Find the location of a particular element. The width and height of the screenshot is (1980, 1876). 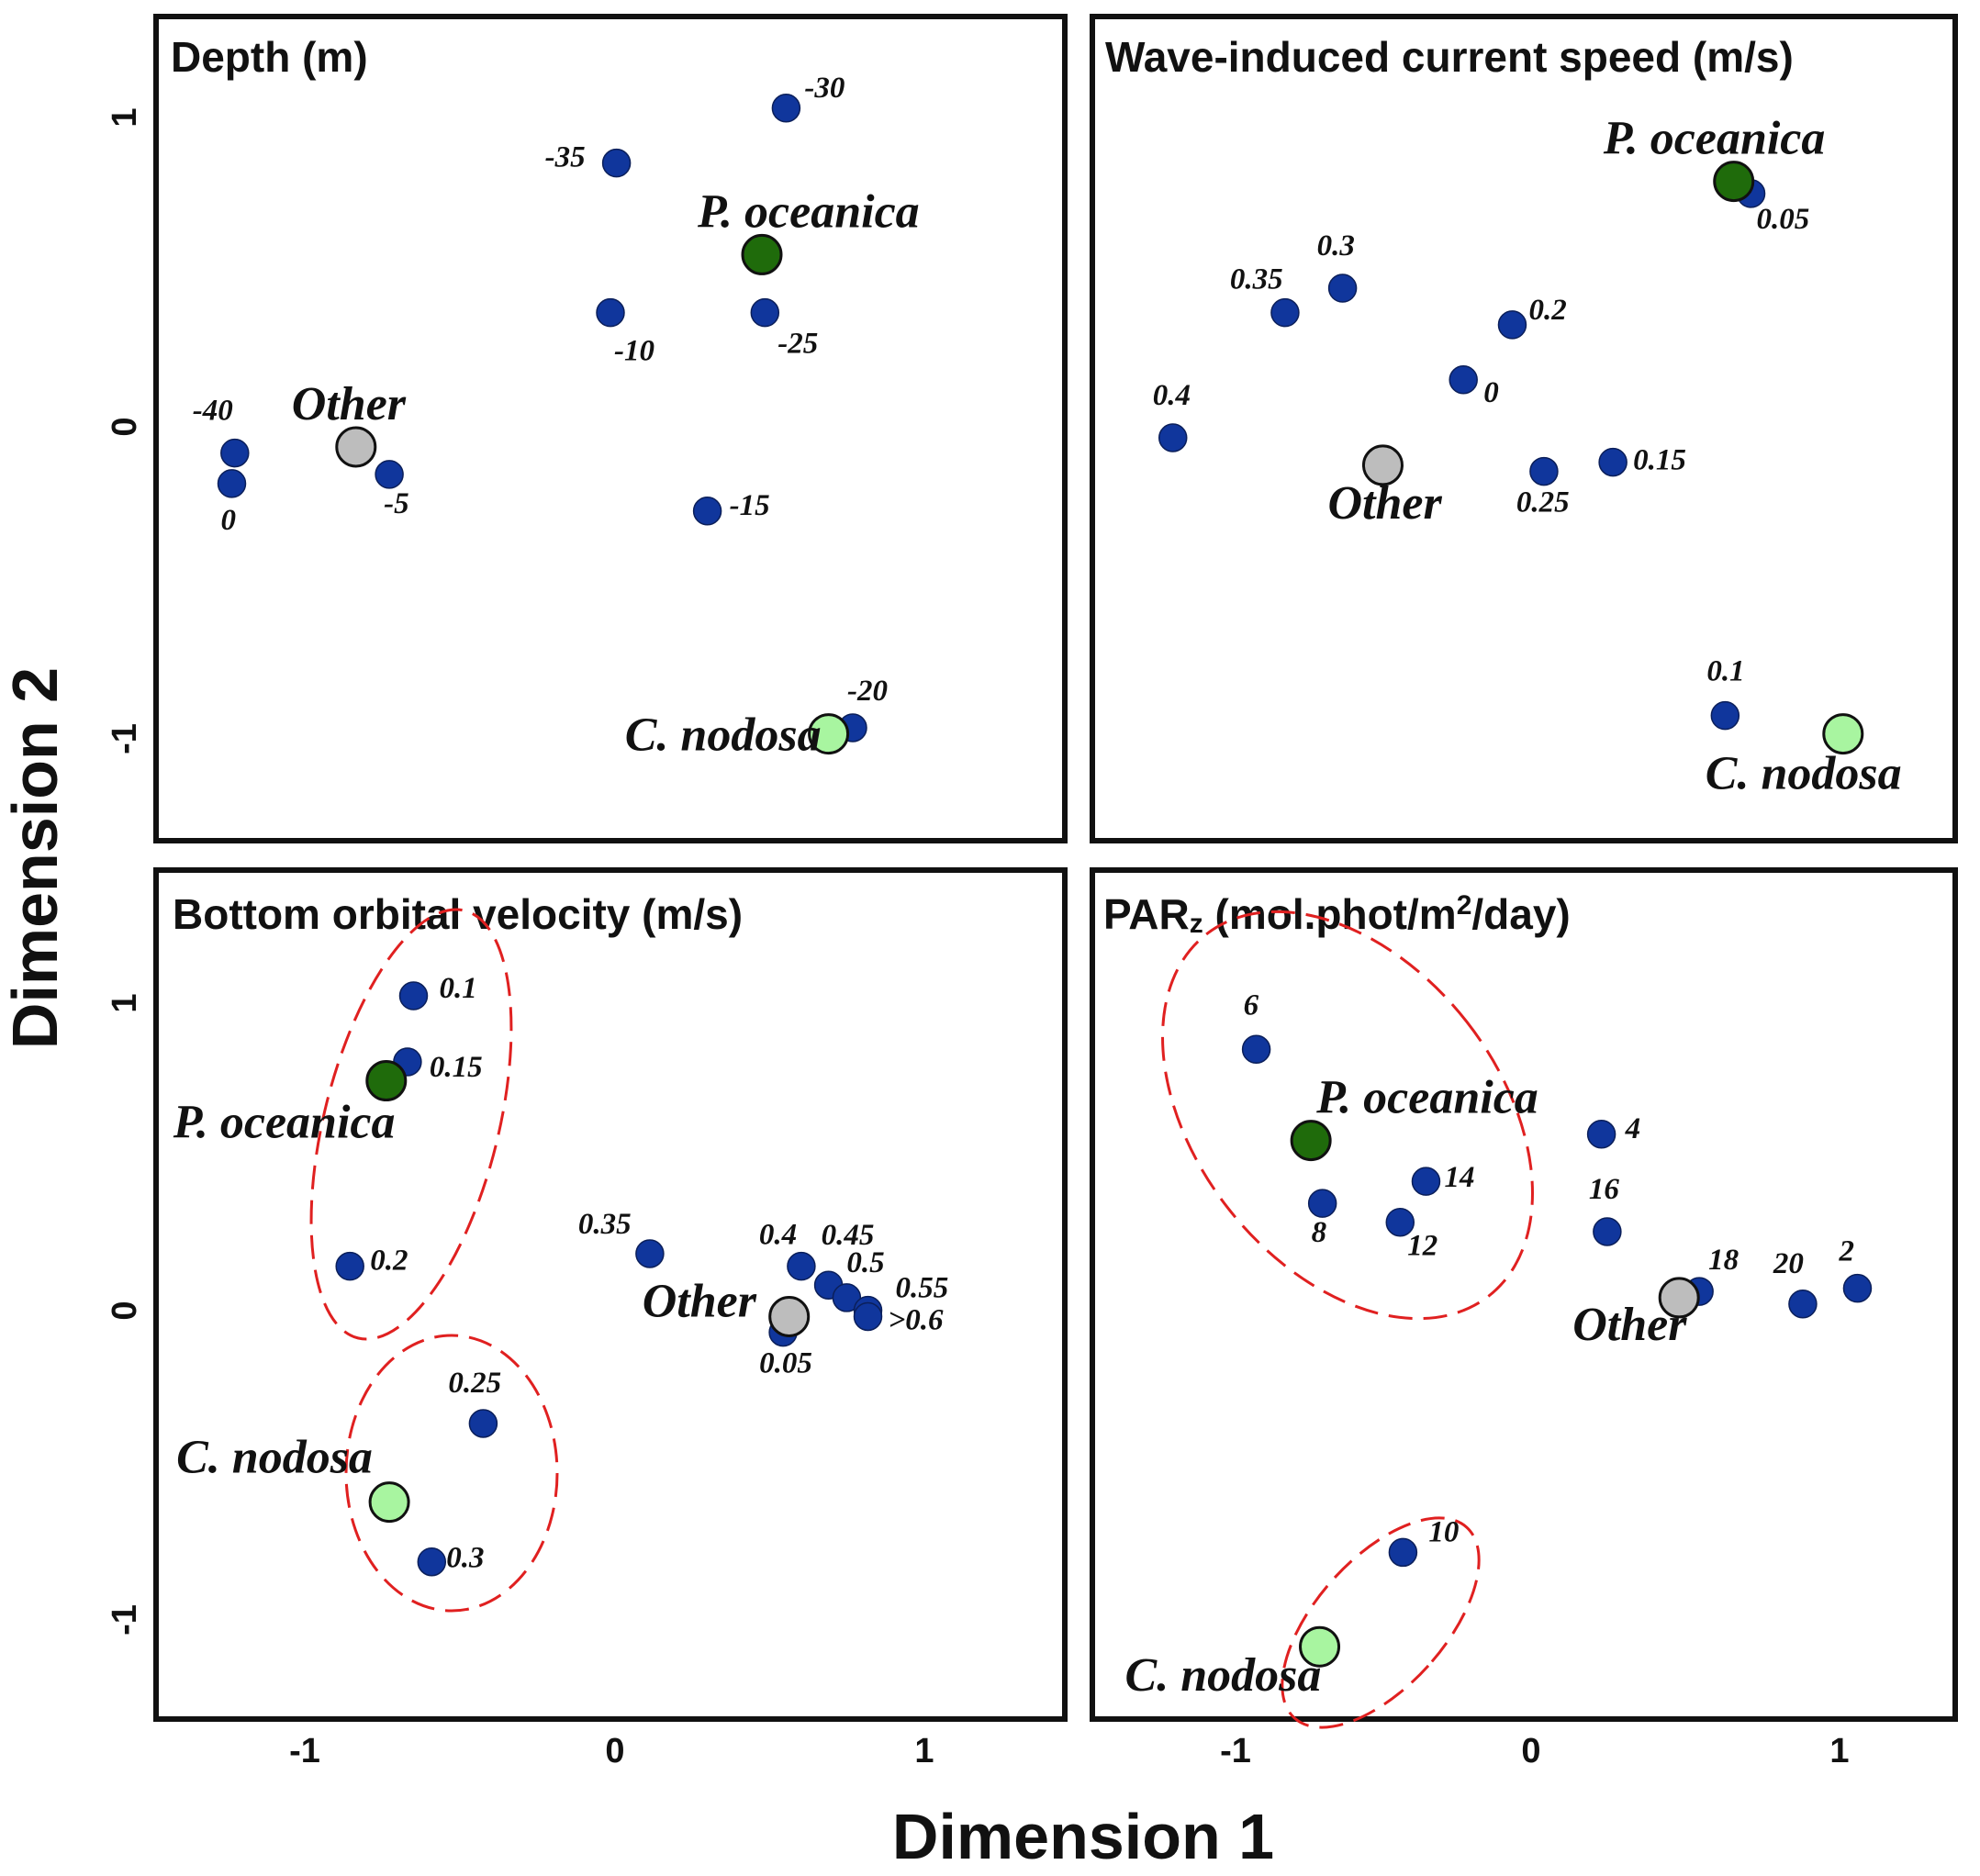

level-label: 16 is located at coordinates (1604, 1189).